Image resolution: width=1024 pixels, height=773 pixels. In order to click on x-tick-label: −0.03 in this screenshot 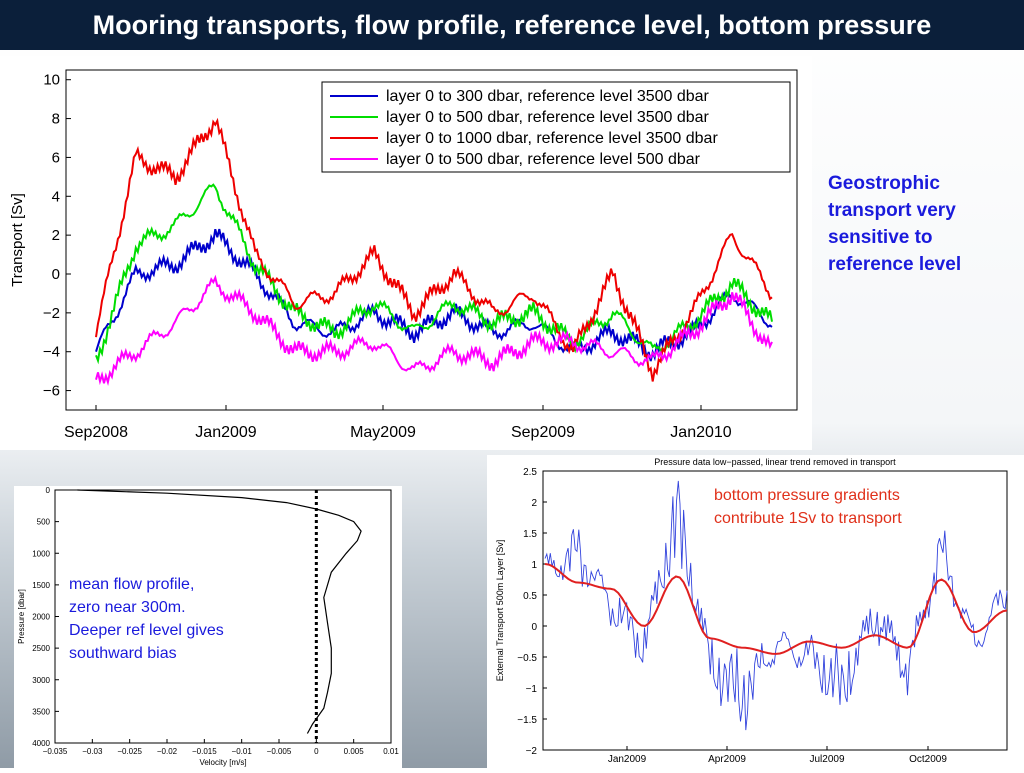, I will do `click(92, 751)`.